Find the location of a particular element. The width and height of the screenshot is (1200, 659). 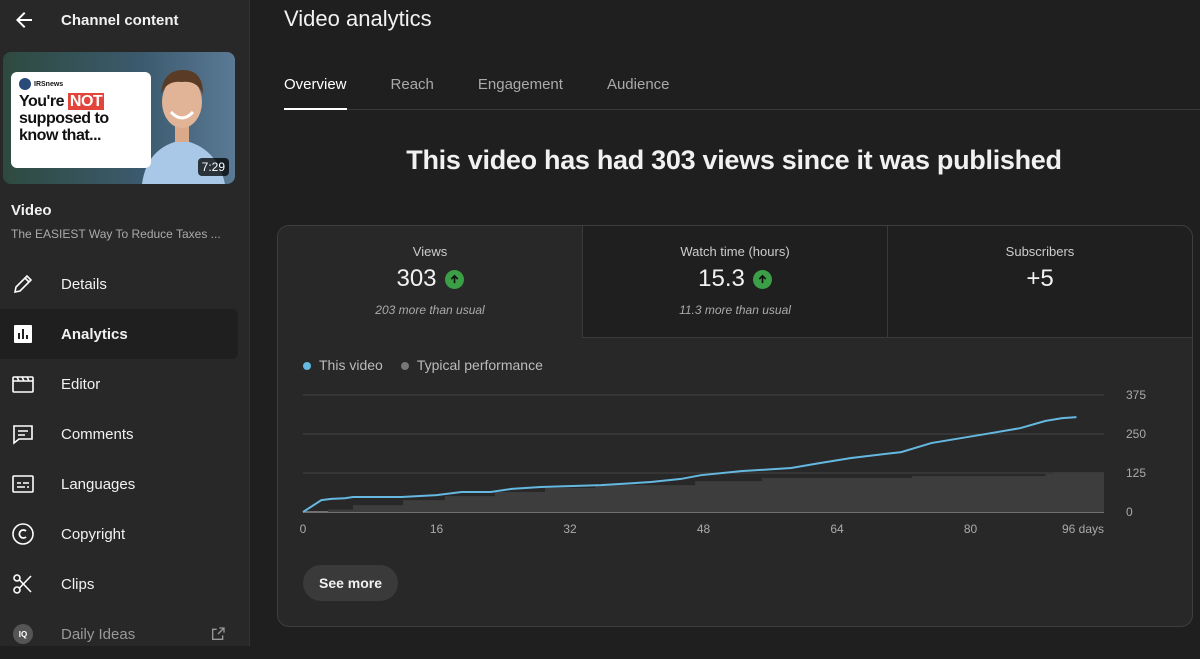

sidebar-item-label: Daily Ideas is located at coordinates (98, 634).